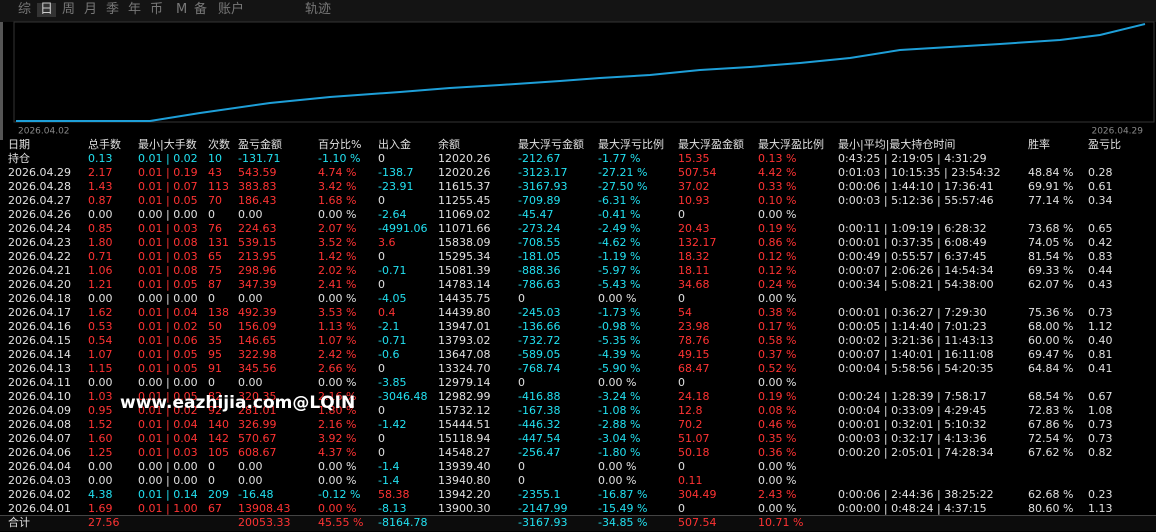 This screenshot has width=1156, height=532. Describe the element at coordinates (912, 424) in the screenshot. I see `cell: 0:00:01 | 0:32:01 | 5:10:32` at that location.